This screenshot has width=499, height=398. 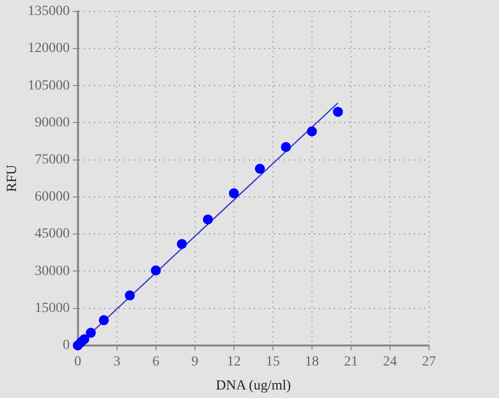 I want to click on y-tick-label: 135000, so click(x=49, y=12).